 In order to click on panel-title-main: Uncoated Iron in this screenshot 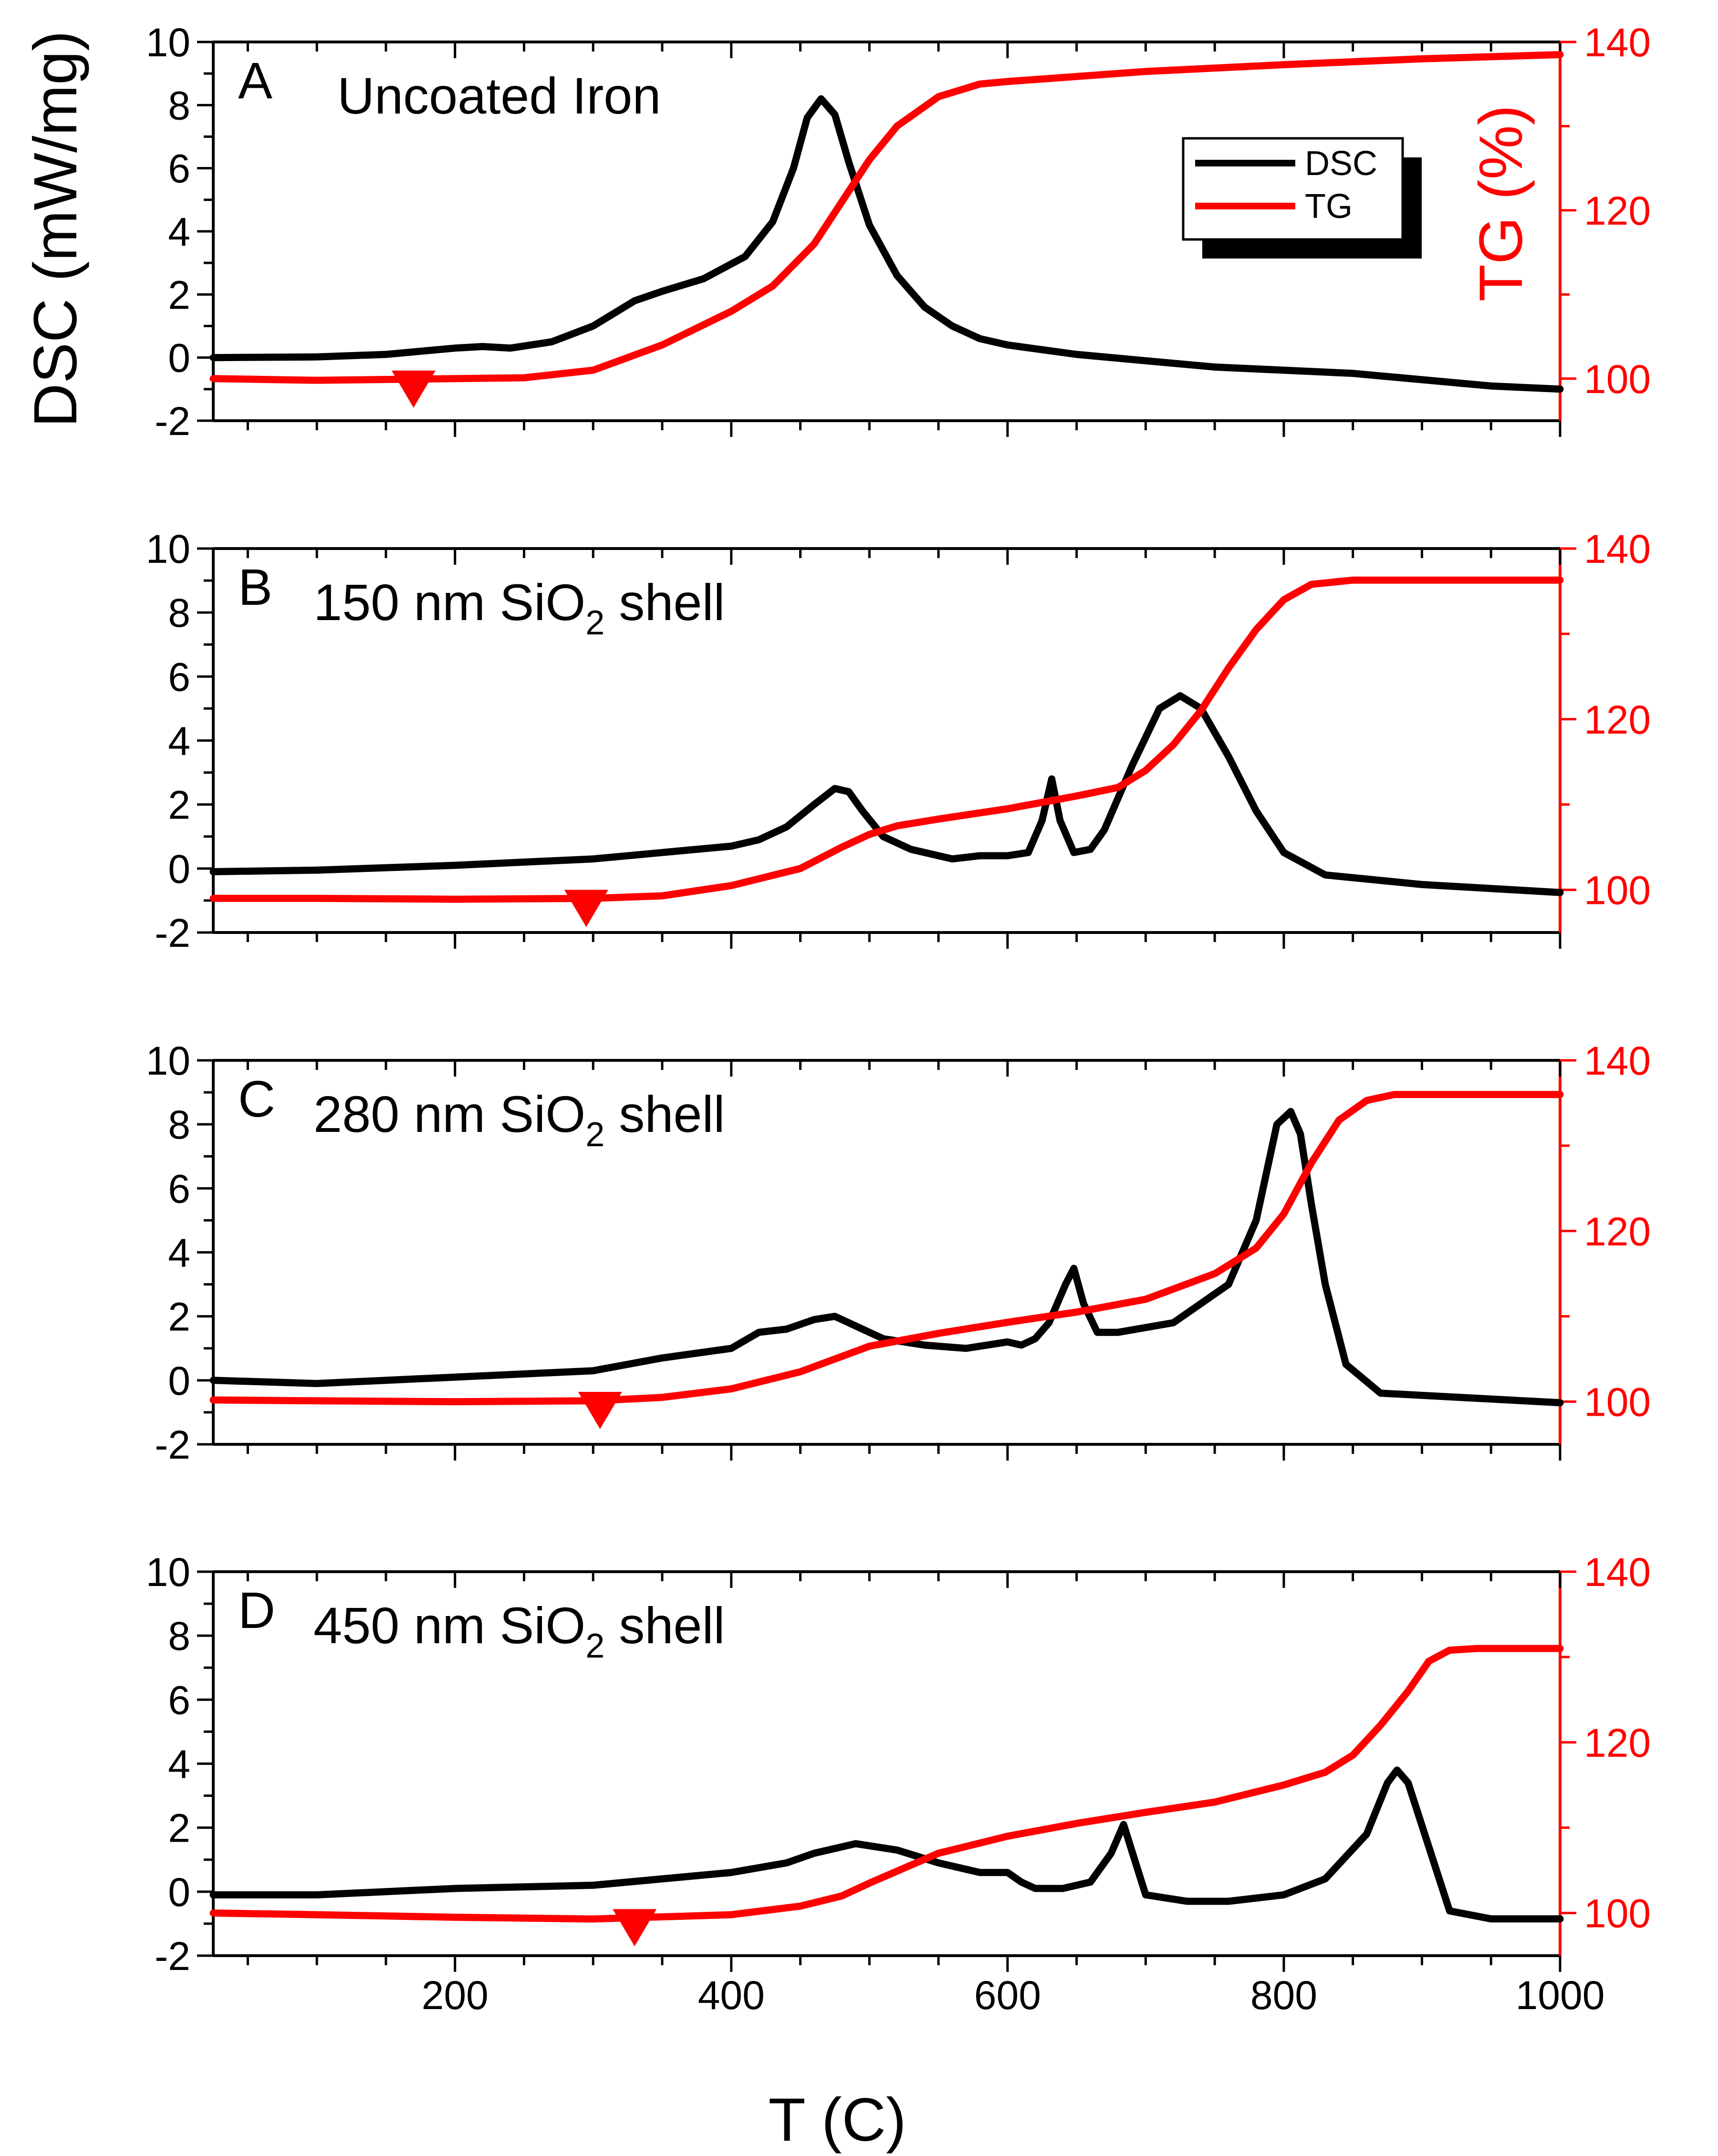, I will do `click(499, 95)`.